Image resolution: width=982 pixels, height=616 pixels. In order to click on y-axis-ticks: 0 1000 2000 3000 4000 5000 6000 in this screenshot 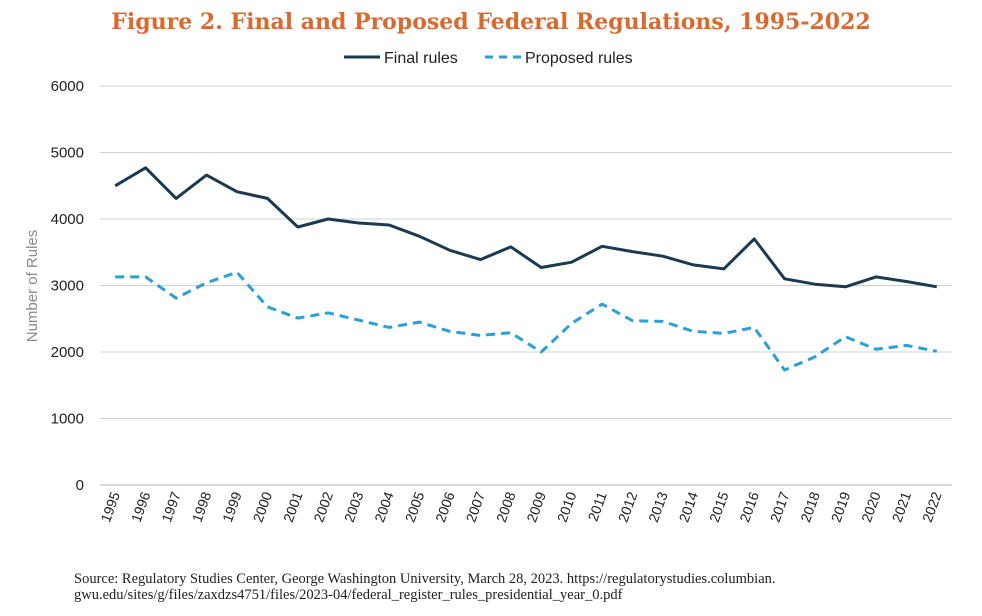, I will do `click(67, 286)`.